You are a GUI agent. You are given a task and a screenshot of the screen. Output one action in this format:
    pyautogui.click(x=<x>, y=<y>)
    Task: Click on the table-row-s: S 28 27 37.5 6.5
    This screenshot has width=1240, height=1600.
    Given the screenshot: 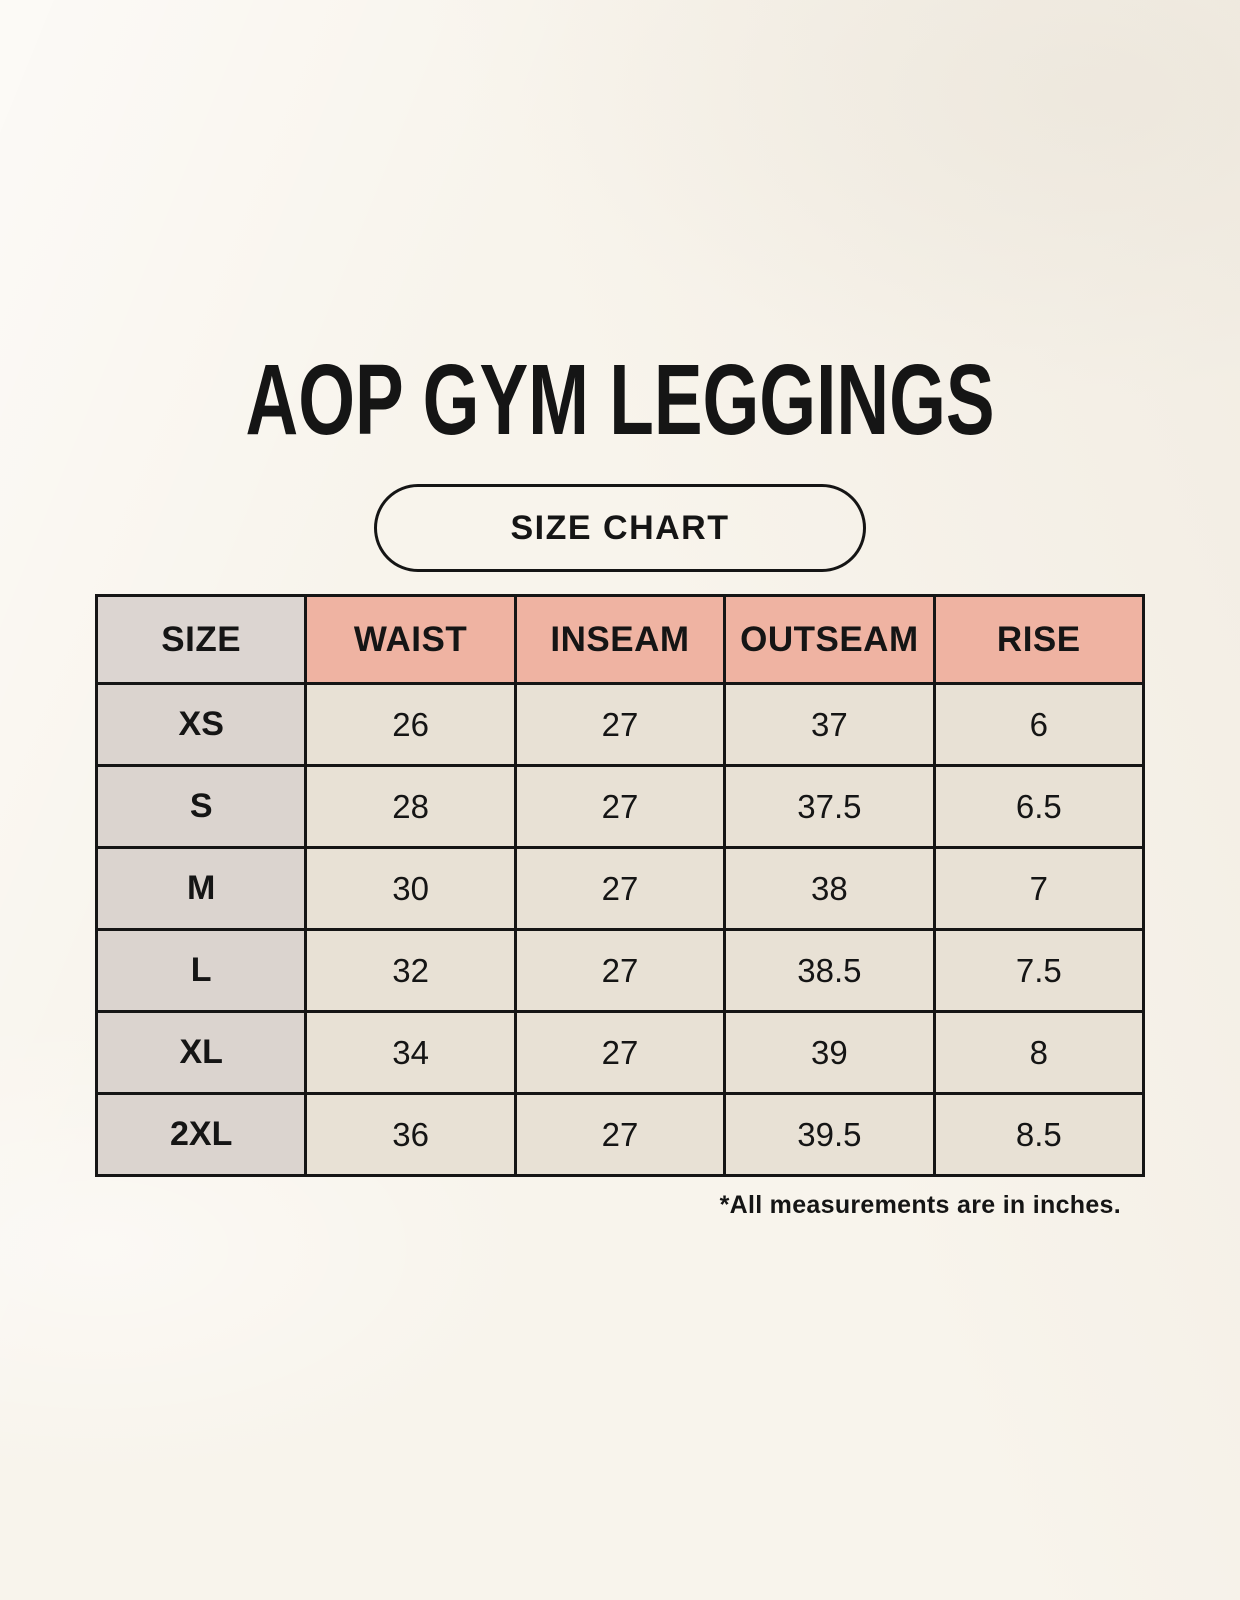 What is the action you would take?
    pyautogui.click(x=620, y=806)
    